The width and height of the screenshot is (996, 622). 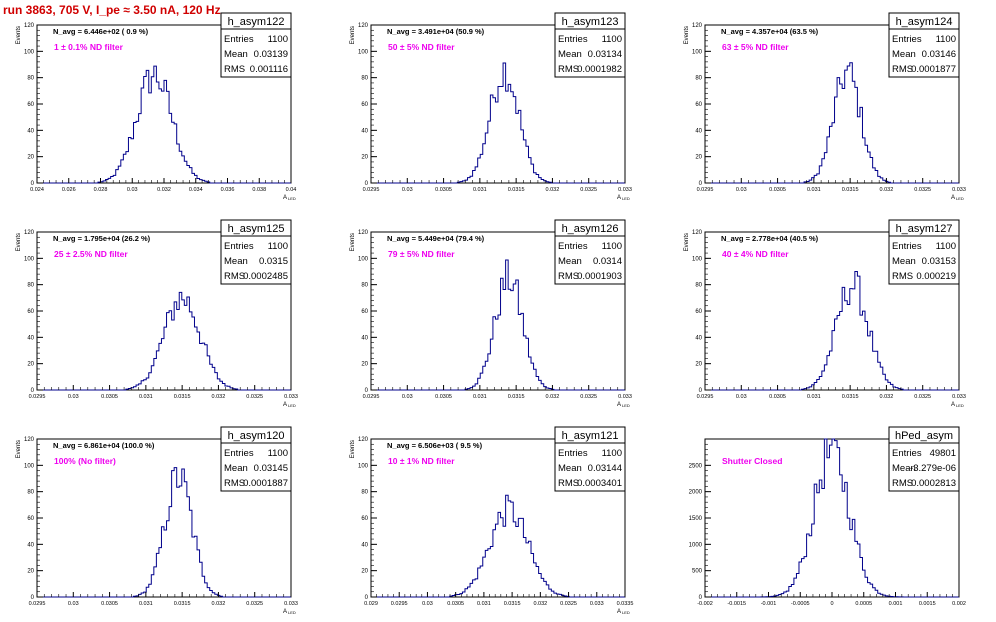 I want to click on x-tick-label: -0.0005, so click(x=800, y=604).